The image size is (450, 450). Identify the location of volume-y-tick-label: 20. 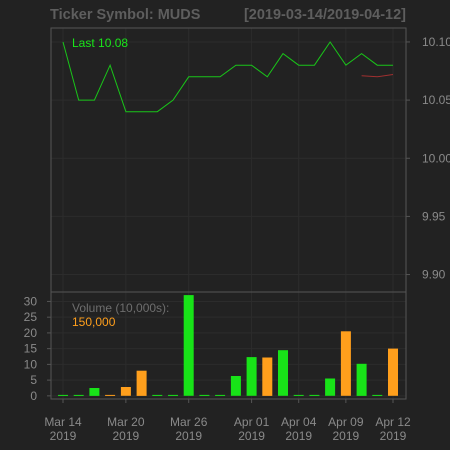
(31, 333).